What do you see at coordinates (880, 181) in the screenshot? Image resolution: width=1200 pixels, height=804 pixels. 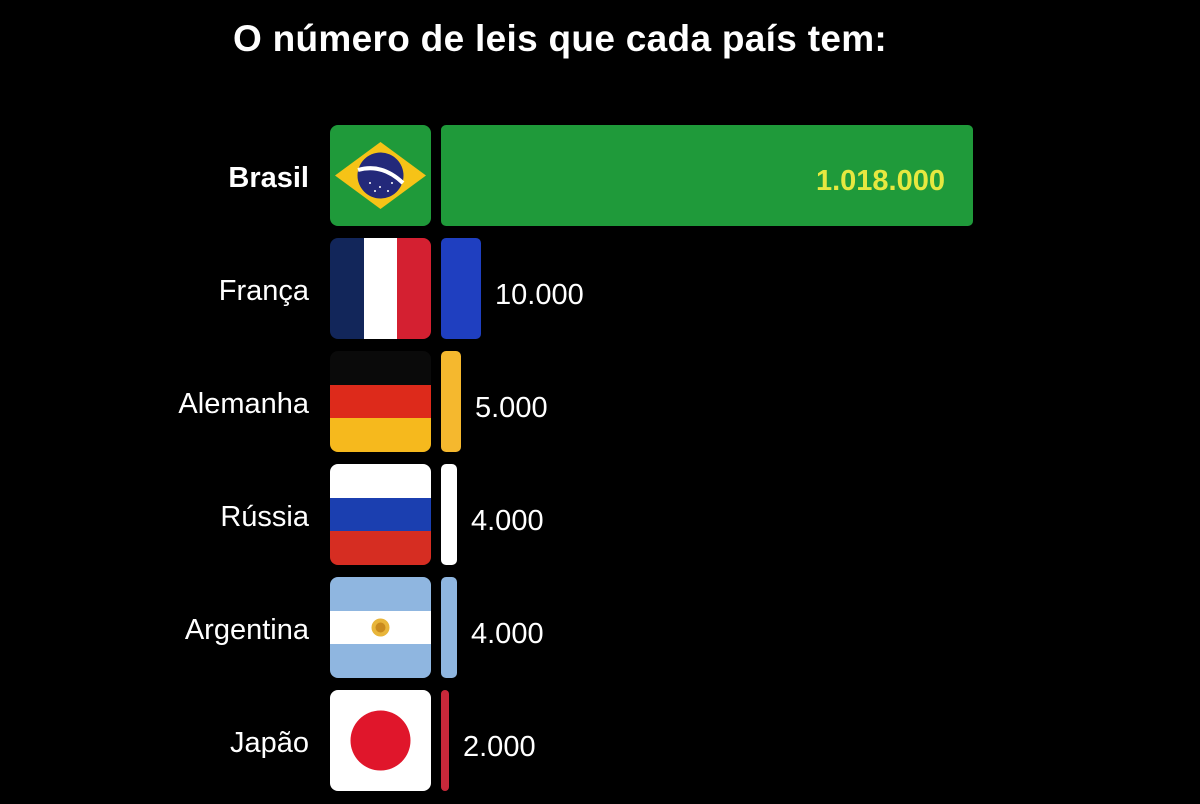 I see `value-label: 1.018.000` at bounding box center [880, 181].